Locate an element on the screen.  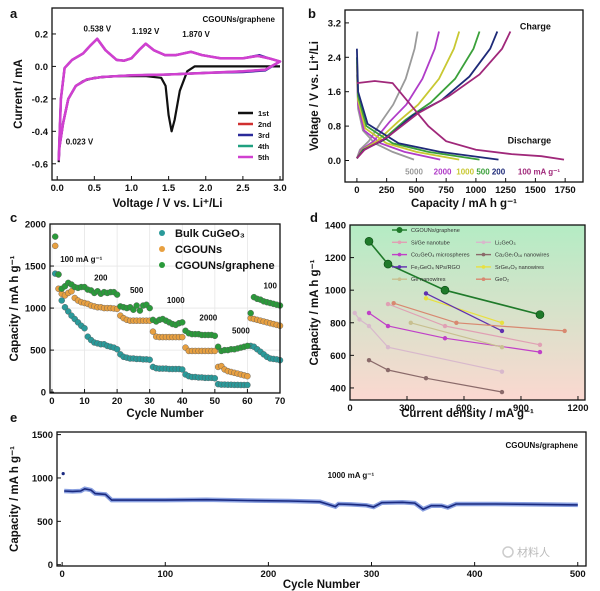
legend-label: 4th is located at coordinates (264, 146).